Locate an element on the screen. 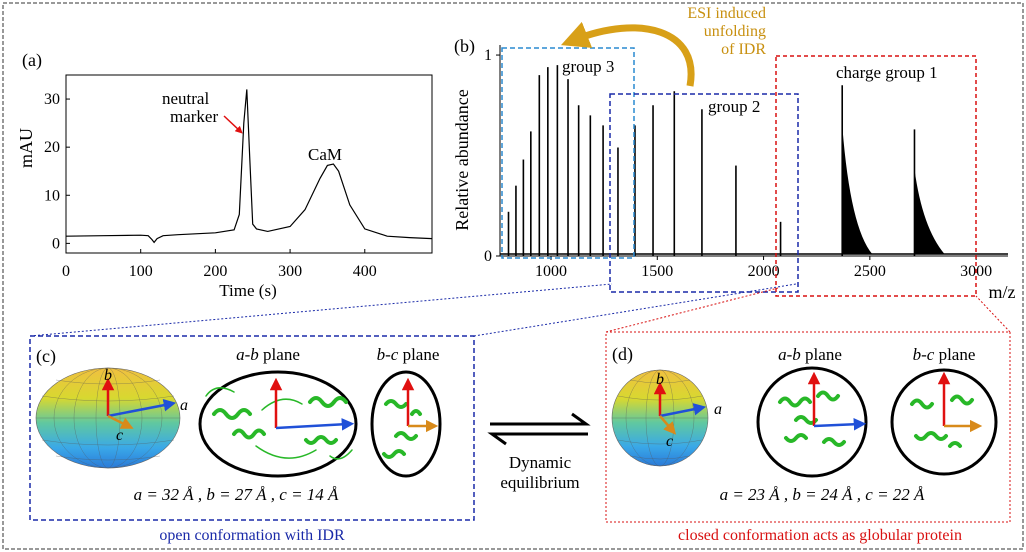  connector-red-right is located at coordinates (993, 314).